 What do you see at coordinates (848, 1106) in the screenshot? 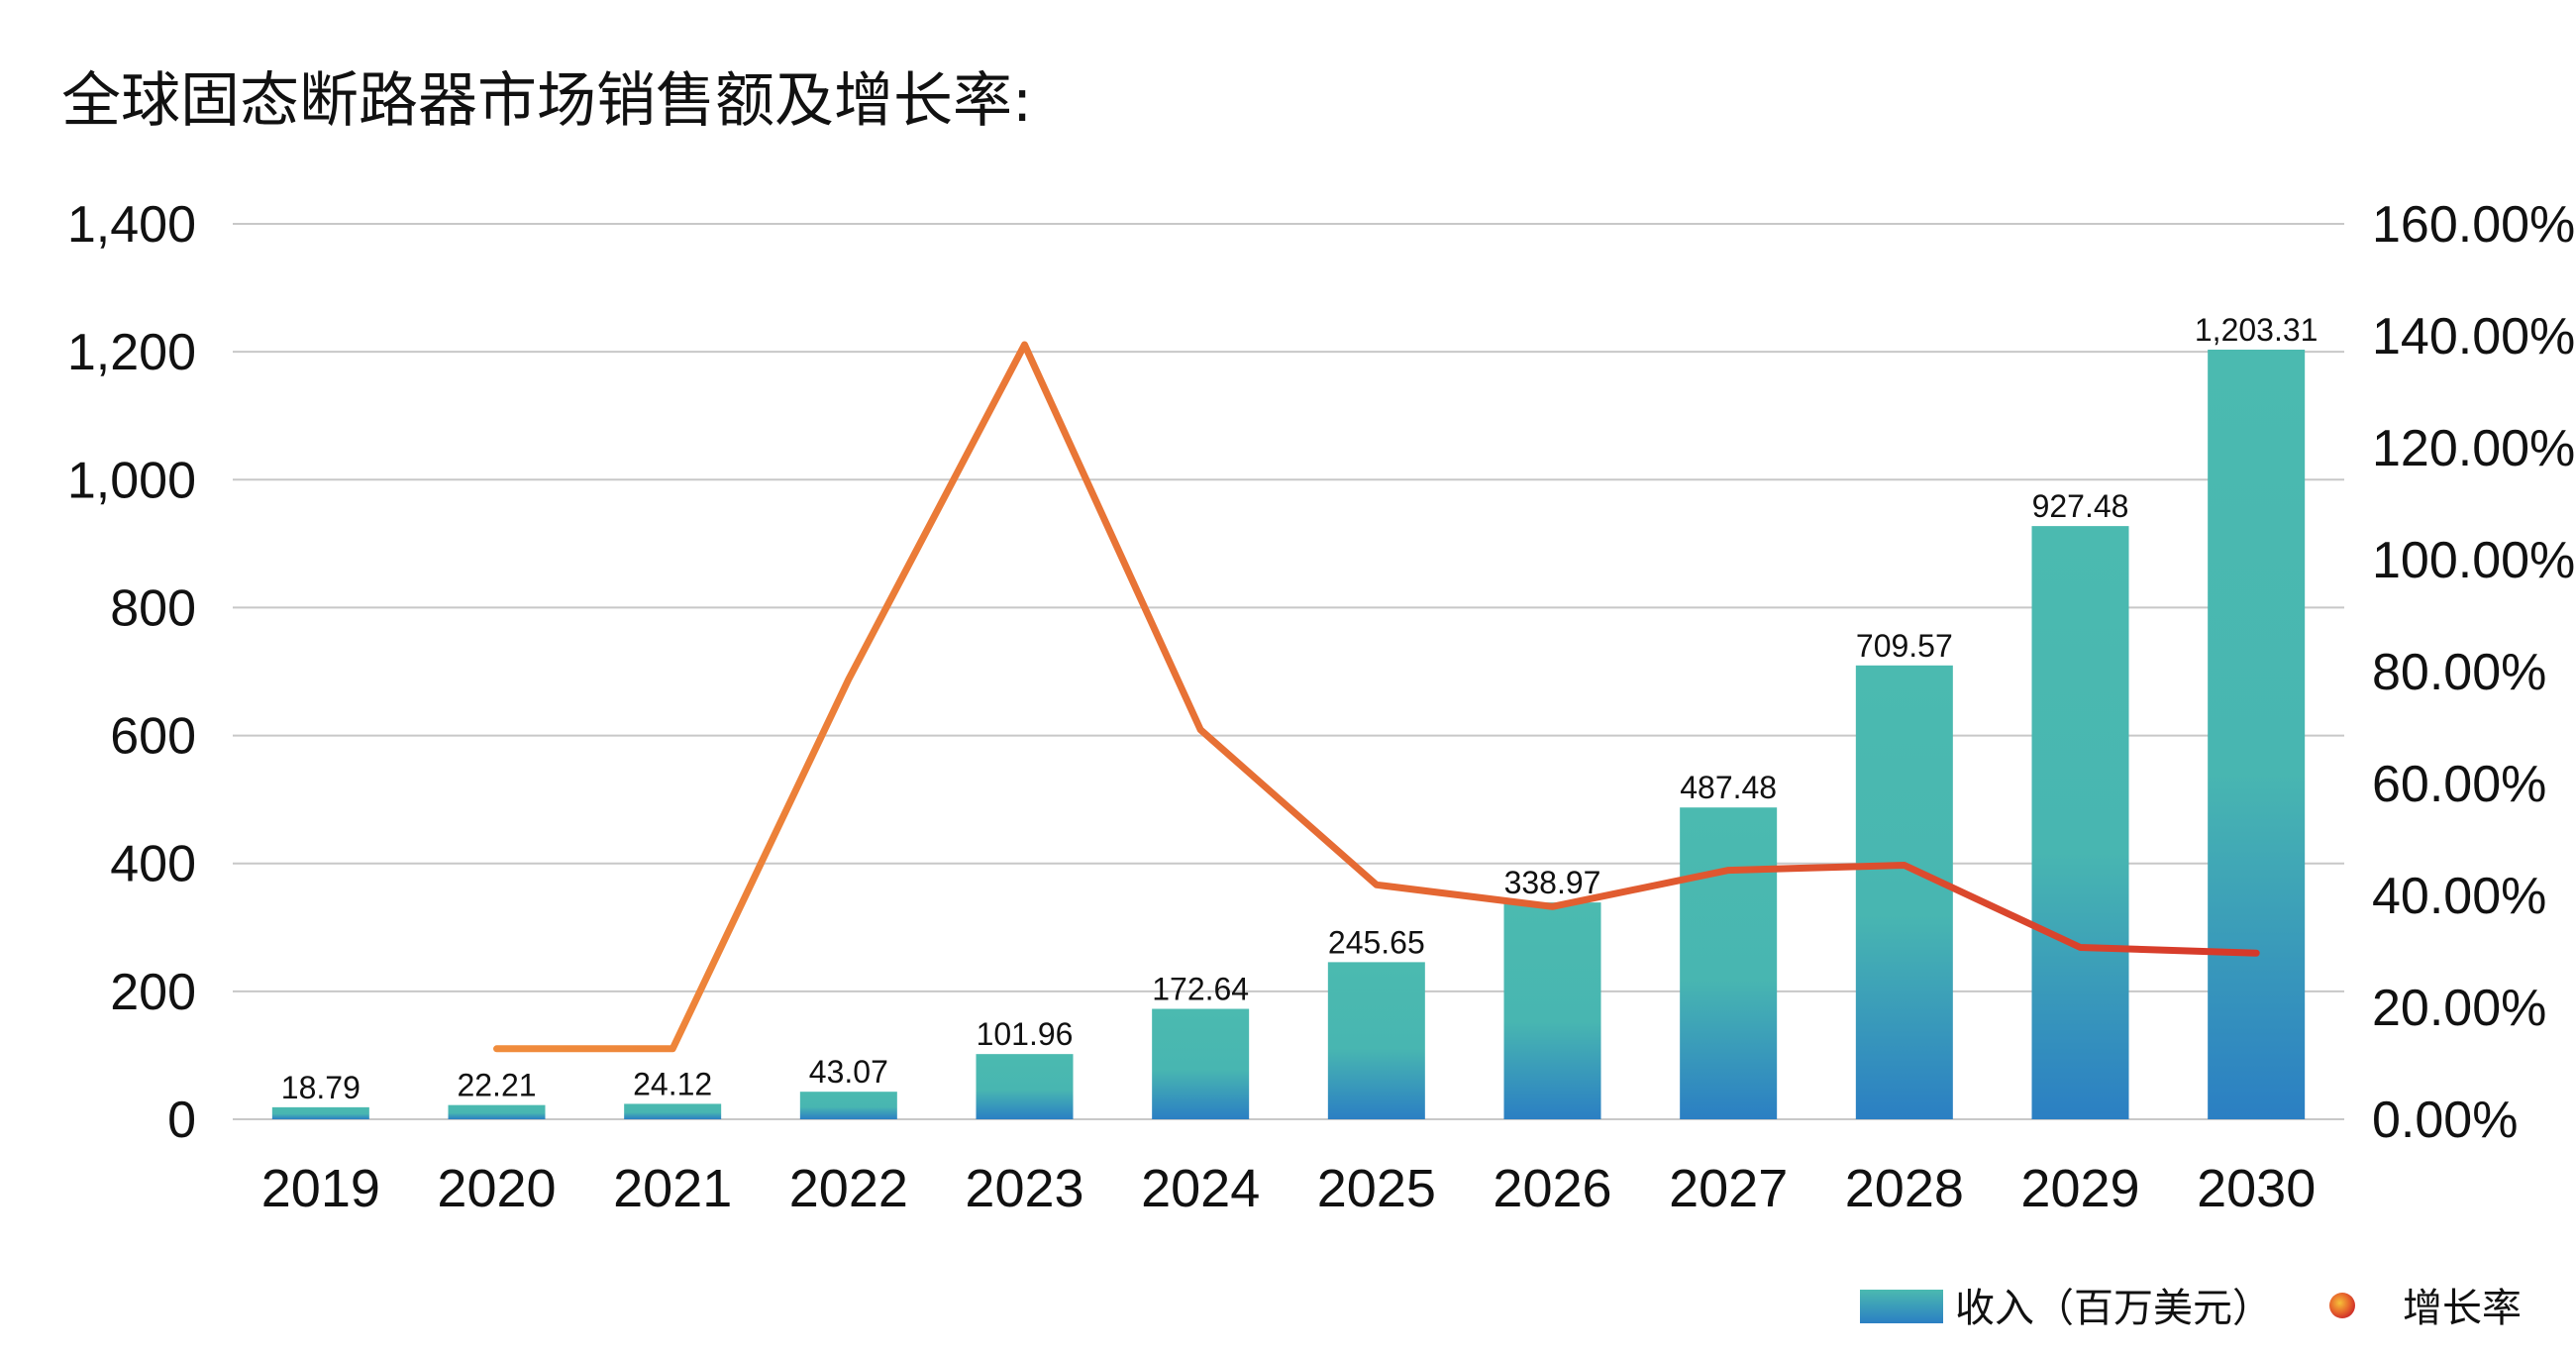
I see `bar-2022` at bounding box center [848, 1106].